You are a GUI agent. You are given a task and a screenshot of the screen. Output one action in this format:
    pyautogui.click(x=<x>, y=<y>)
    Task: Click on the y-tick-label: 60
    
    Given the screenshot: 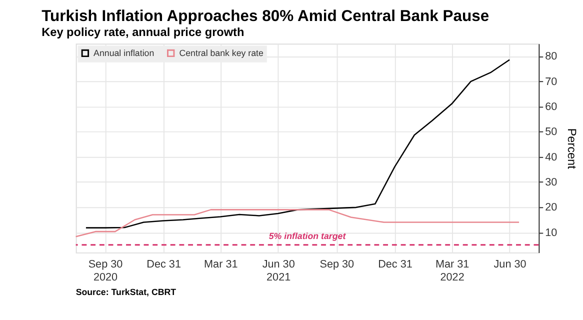 What is the action you would take?
    pyautogui.click(x=551, y=107)
    